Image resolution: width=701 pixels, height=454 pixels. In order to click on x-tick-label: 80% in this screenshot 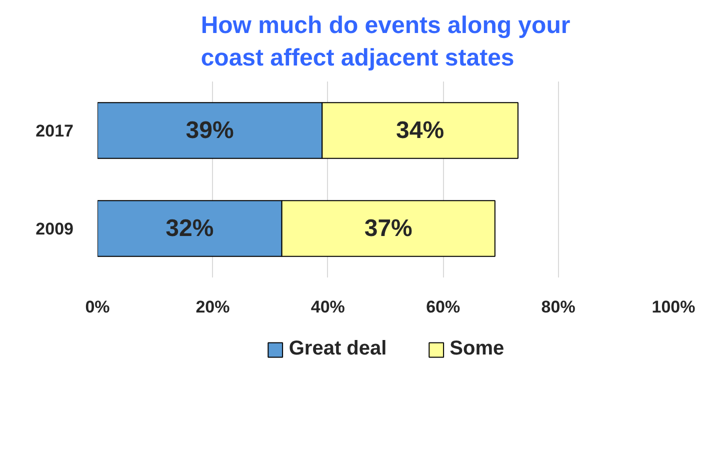, I will do `click(558, 307)`.